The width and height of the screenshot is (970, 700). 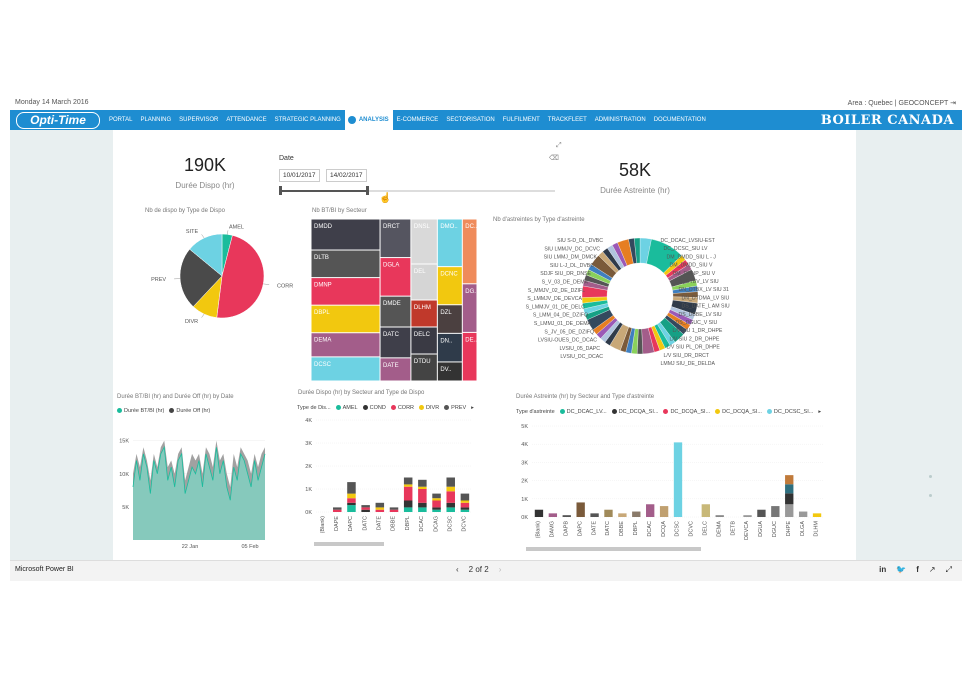 I want to click on horizontal-scrollbar, so click(x=613, y=549).